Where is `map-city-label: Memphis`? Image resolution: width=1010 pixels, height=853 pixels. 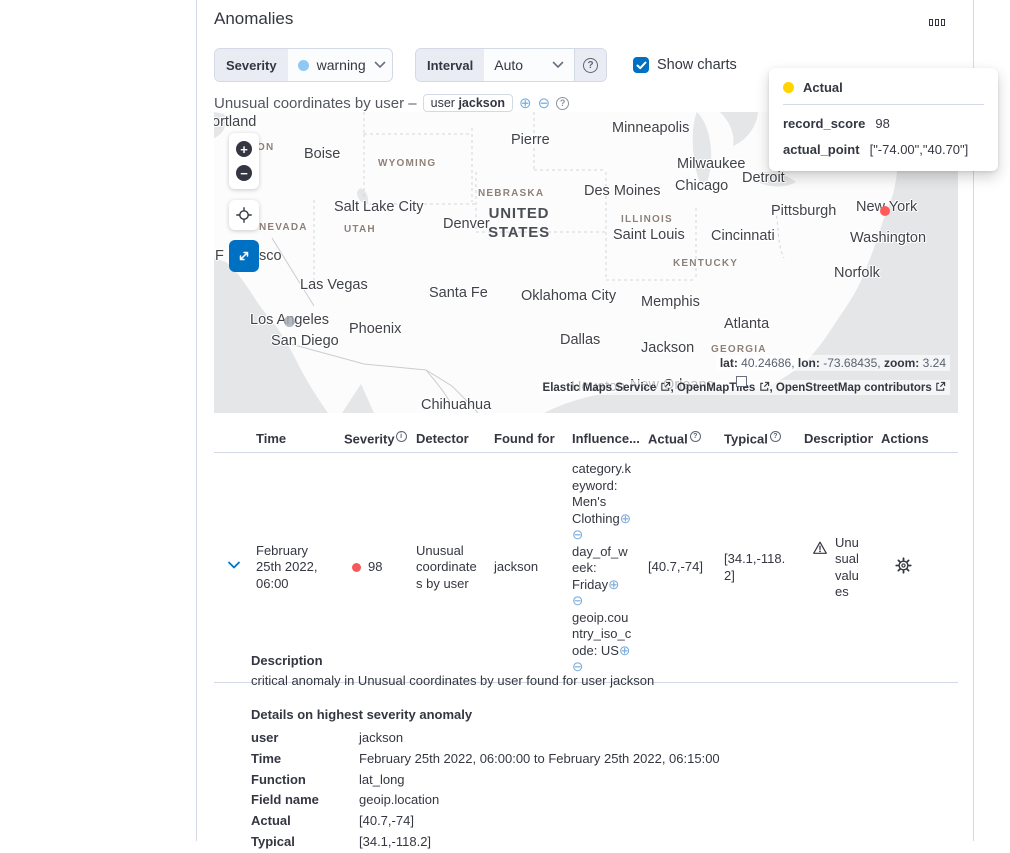 map-city-label: Memphis is located at coordinates (670, 302).